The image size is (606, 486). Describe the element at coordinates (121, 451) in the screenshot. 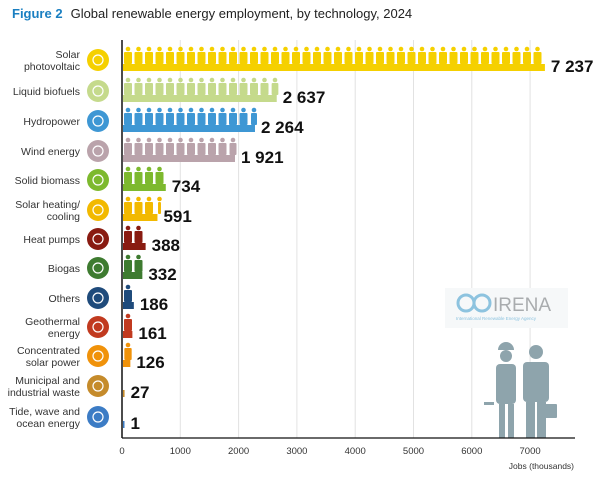

I see `x-tick-label: 0` at that location.